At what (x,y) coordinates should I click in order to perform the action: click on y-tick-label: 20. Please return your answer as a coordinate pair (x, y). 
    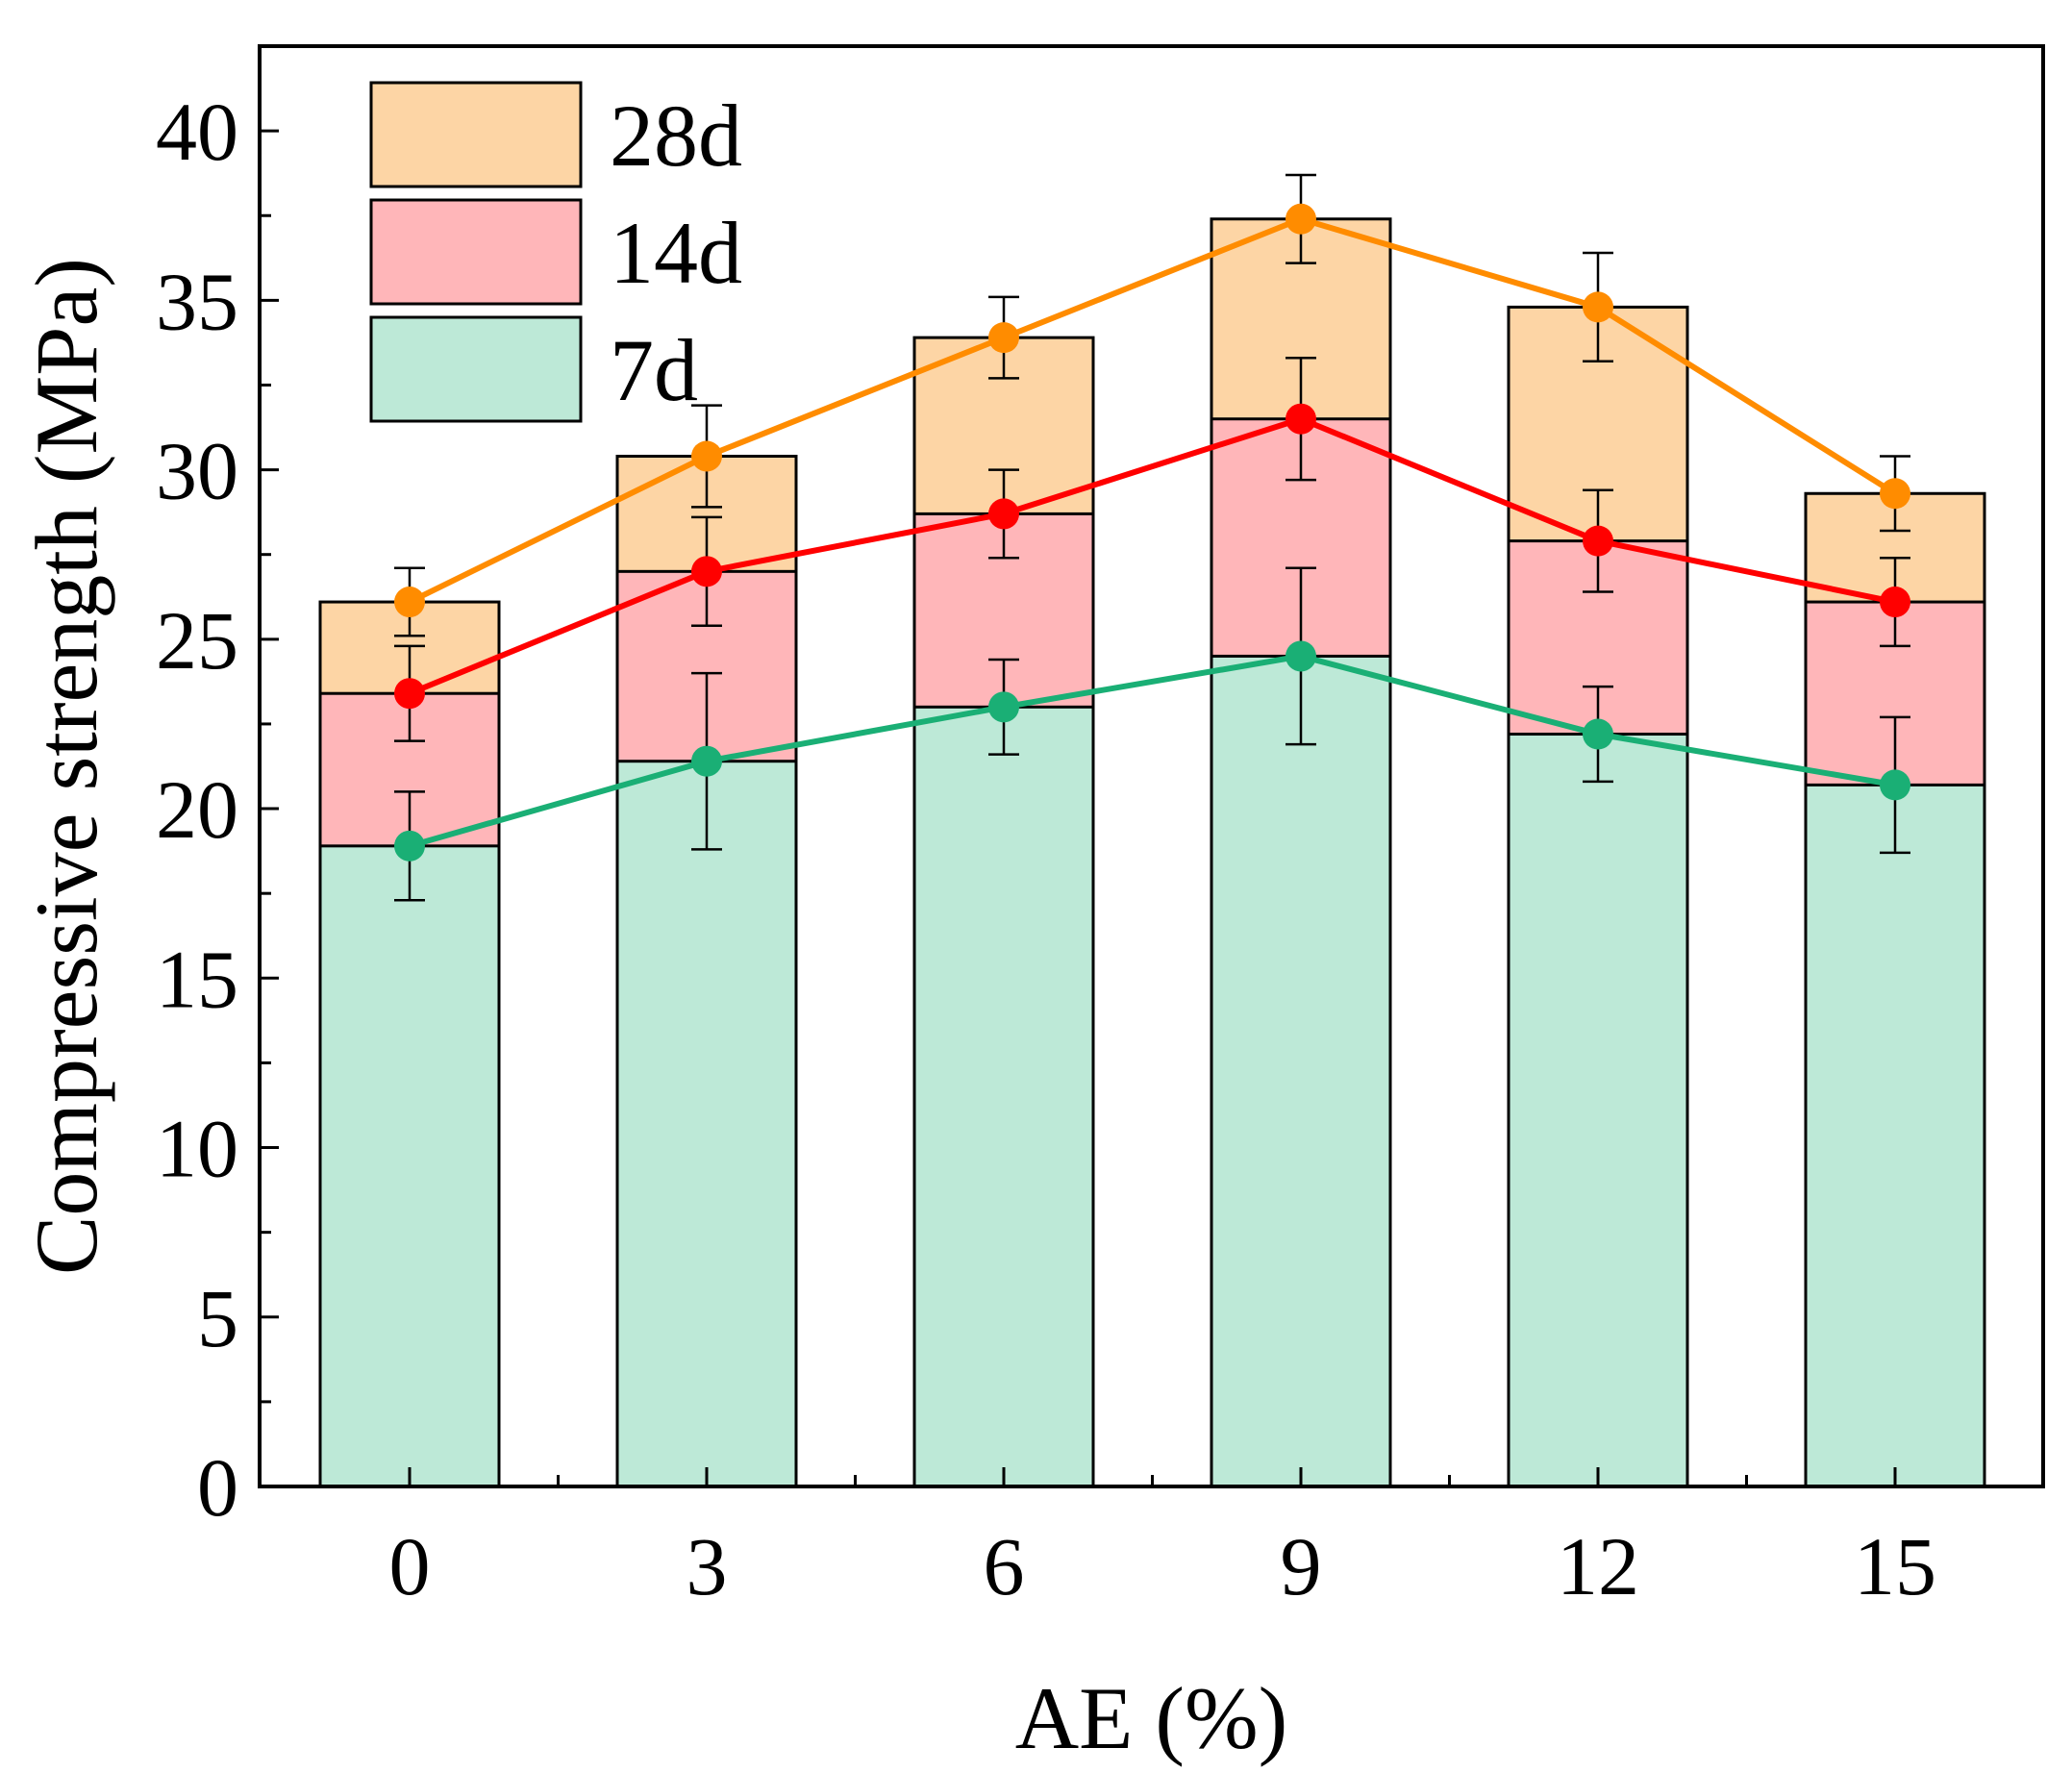
    Looking at the image, I should click on (197, 810).